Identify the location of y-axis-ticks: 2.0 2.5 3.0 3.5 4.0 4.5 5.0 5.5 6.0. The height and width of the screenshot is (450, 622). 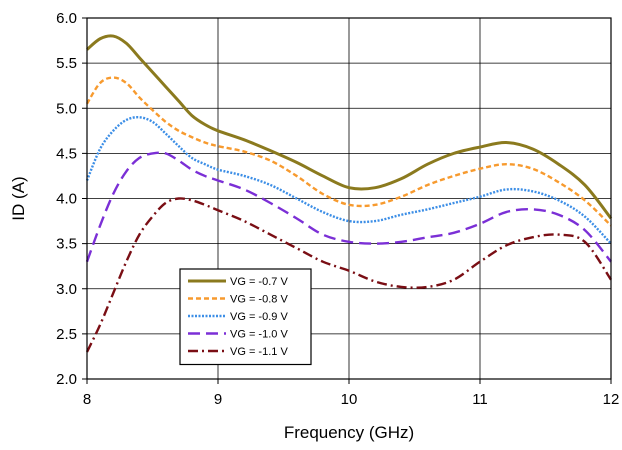
(71, 199).